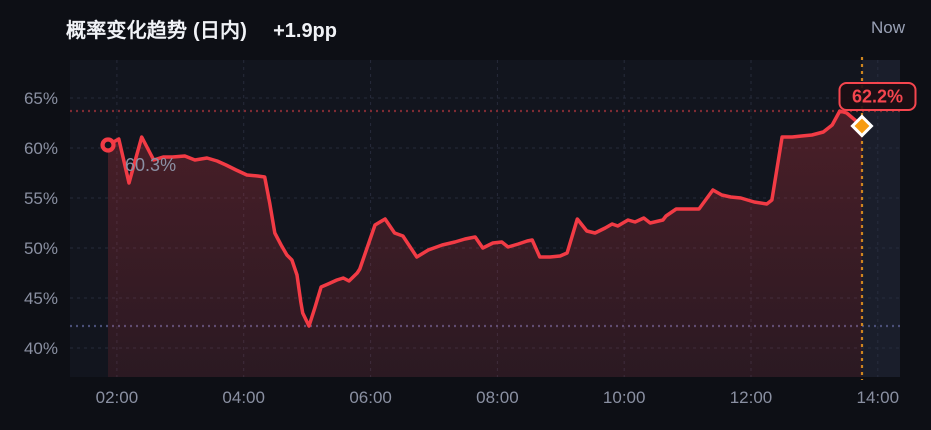 Image resolution: width=931 pixels, height=430 pixels. What do you see at coordinates (150, 165) in the screenshot?
I see `start-value-label: 60.3%` at bounding box center [150, 165].